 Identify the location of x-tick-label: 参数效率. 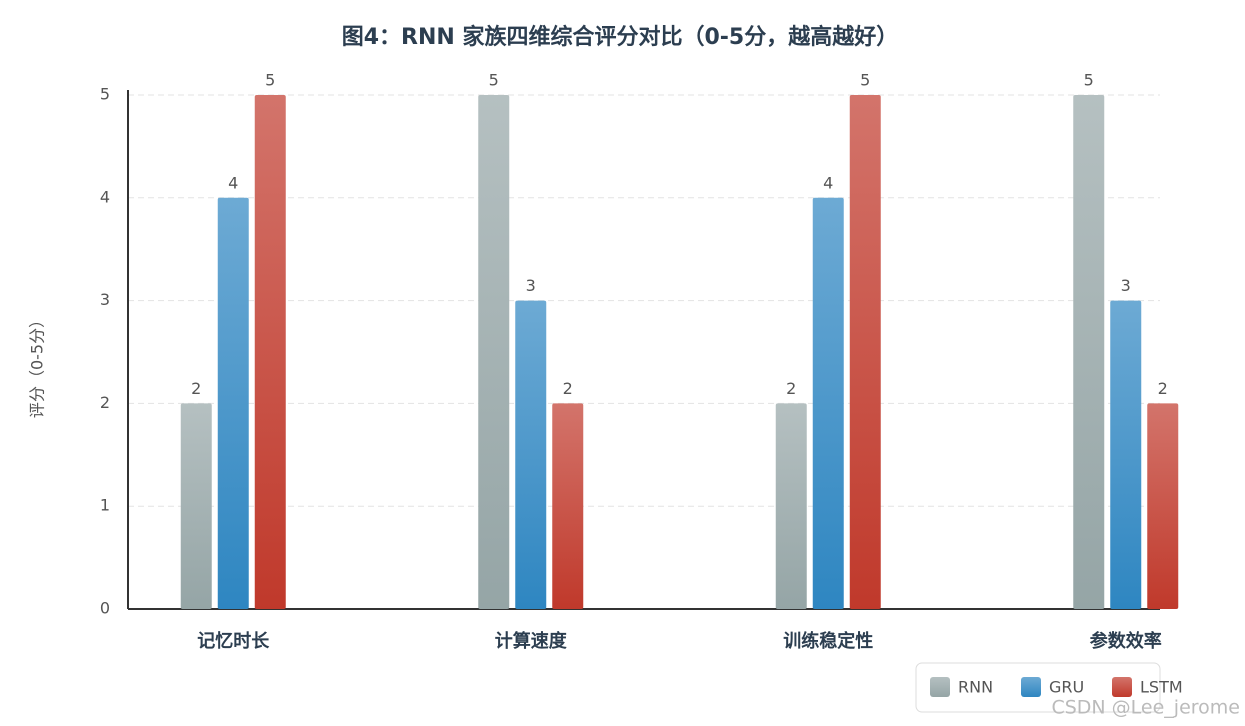
(1126, 641).